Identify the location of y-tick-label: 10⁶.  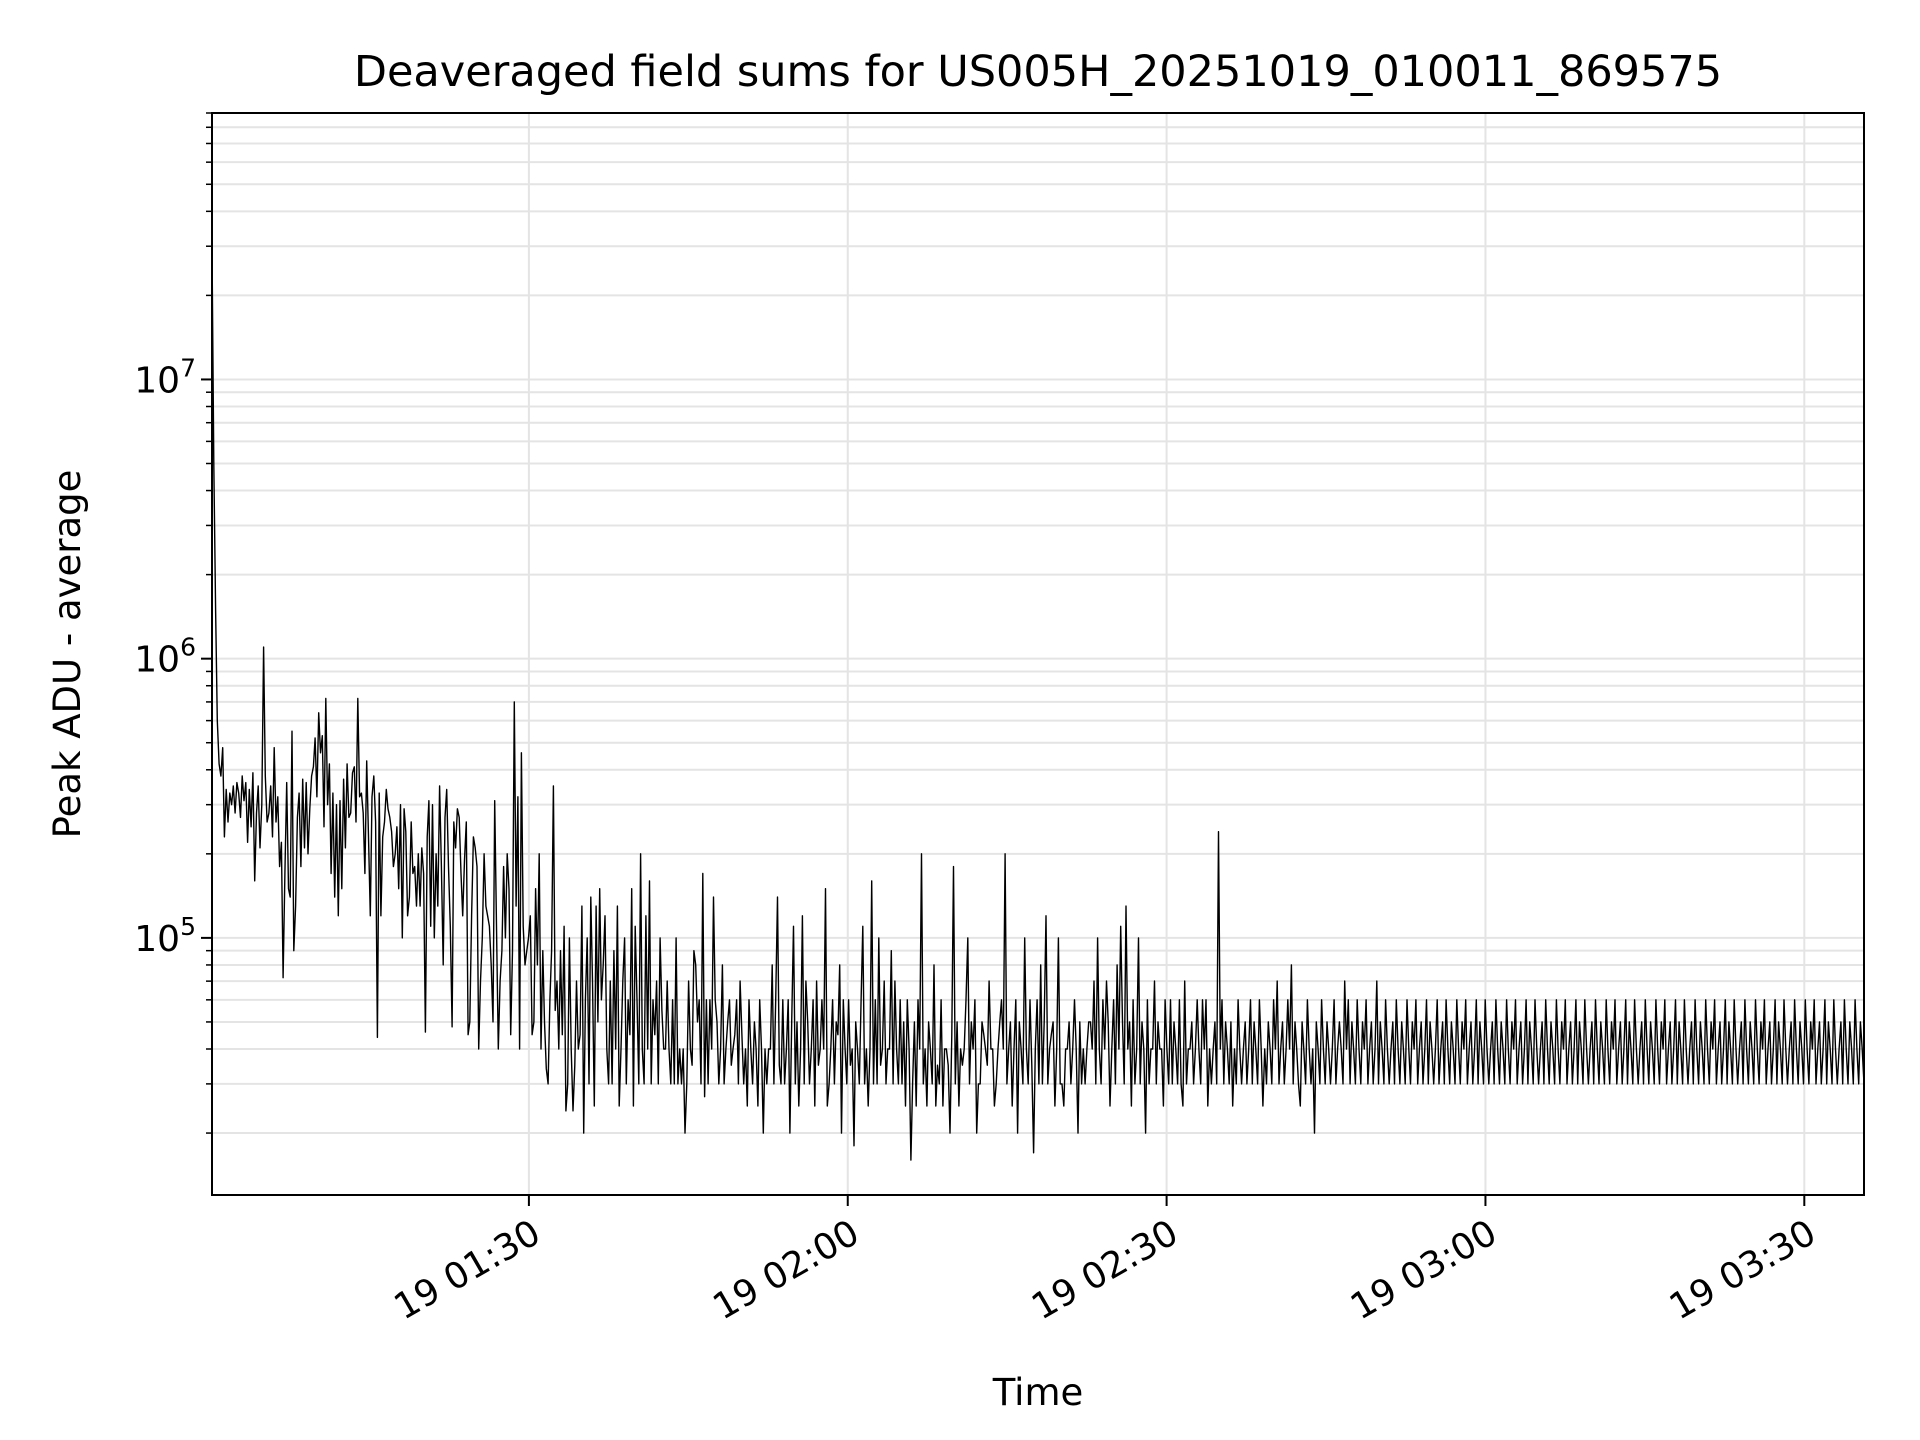
(165, 657).